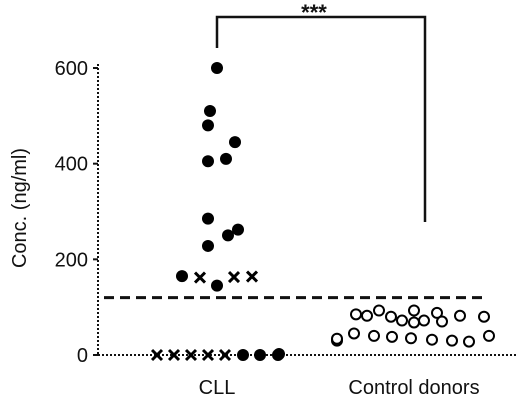 Image resolution: width=523 pixels, height=405 pixels. I want to click on x-category-label-cll: CLL, so click(217, 388).